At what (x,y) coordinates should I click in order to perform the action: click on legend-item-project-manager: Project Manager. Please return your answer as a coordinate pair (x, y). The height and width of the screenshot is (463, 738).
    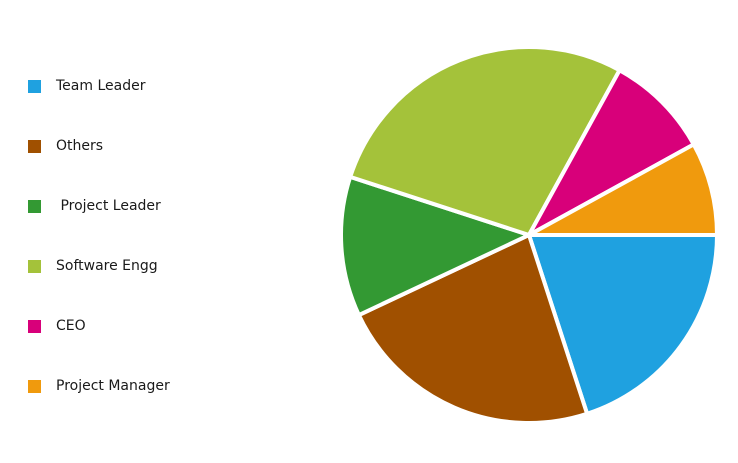
    Looking at the image, I should click on (158, 386).